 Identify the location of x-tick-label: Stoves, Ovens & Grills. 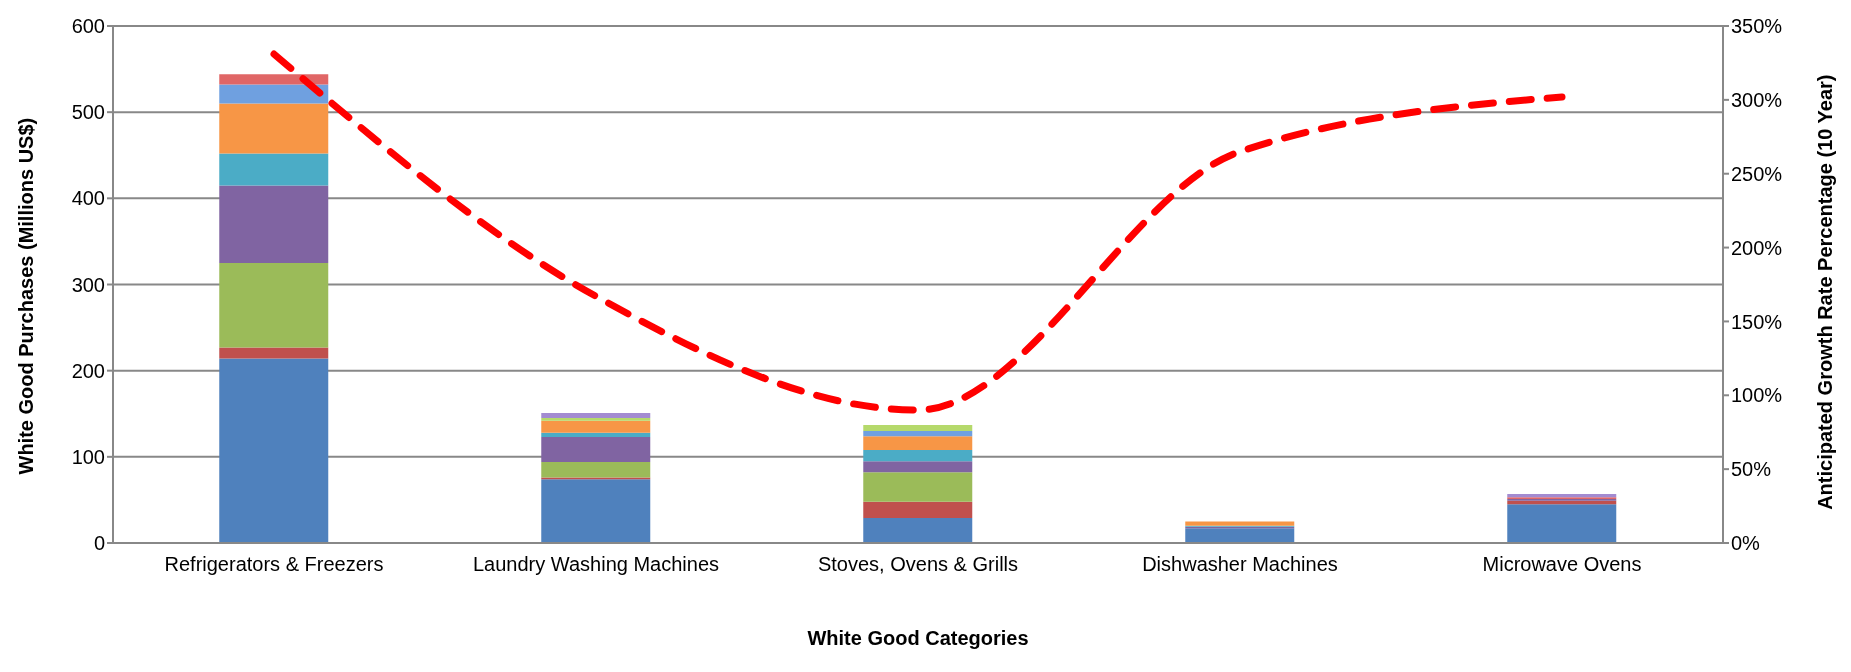
(918, 564).